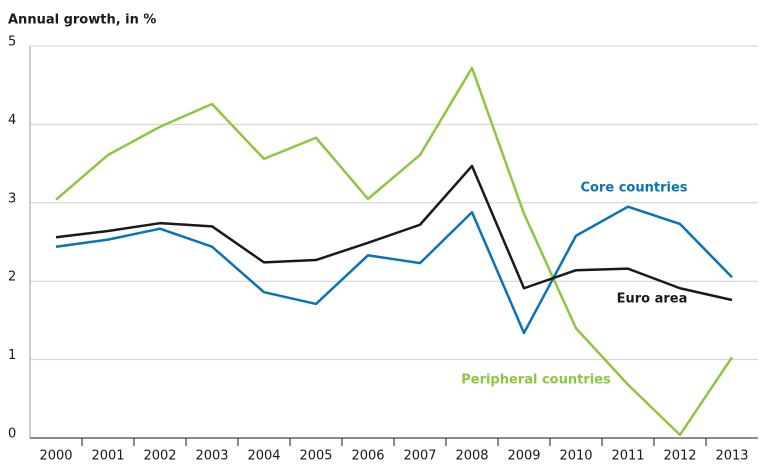 This screenshot has width=759, height=467. I want to click on chart-title: Annual growth, in %, so click(82, 20).